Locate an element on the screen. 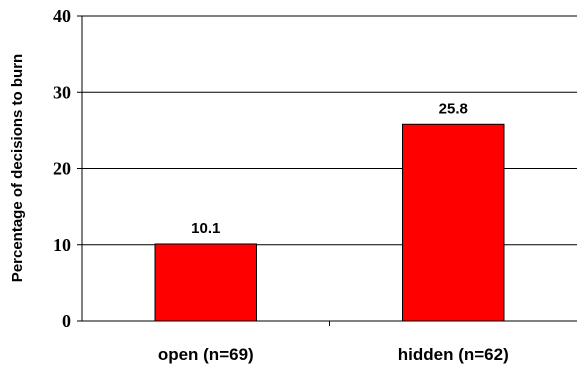 This screenshot has height=369, width=577. x-ticks: open (n=69) hidden (n=62) is located at coordinates (333, 342).